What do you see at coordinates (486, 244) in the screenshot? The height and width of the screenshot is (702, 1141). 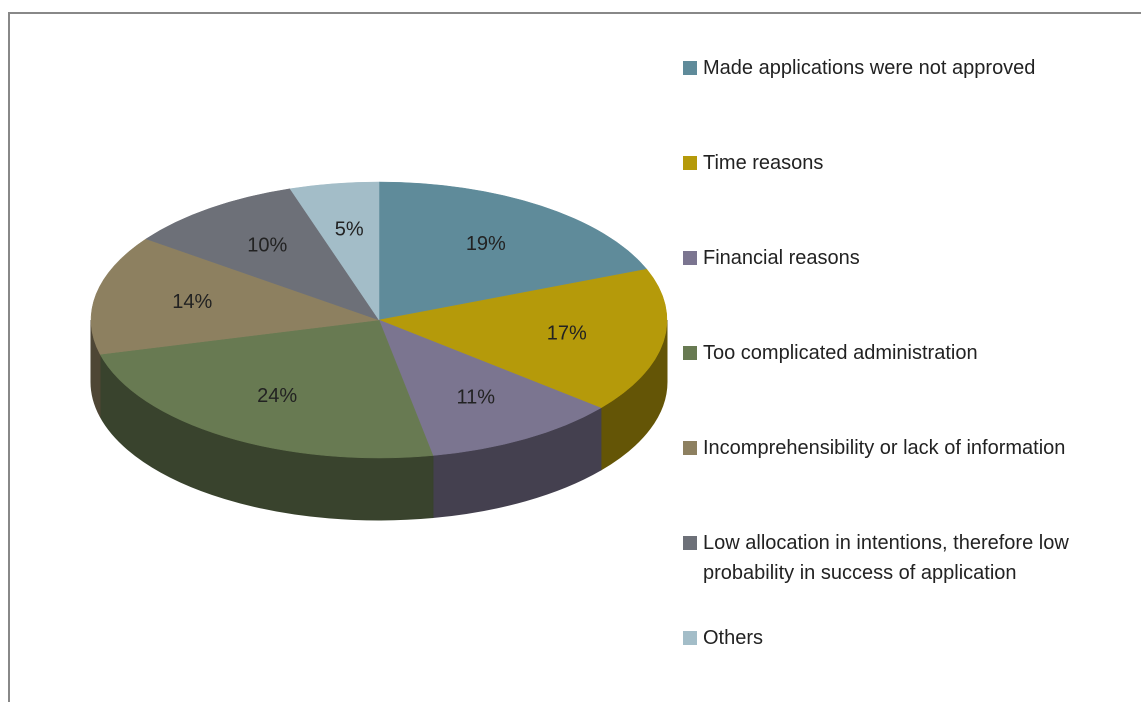 I see `data-label: 19%` at bounding box center [486, 244].